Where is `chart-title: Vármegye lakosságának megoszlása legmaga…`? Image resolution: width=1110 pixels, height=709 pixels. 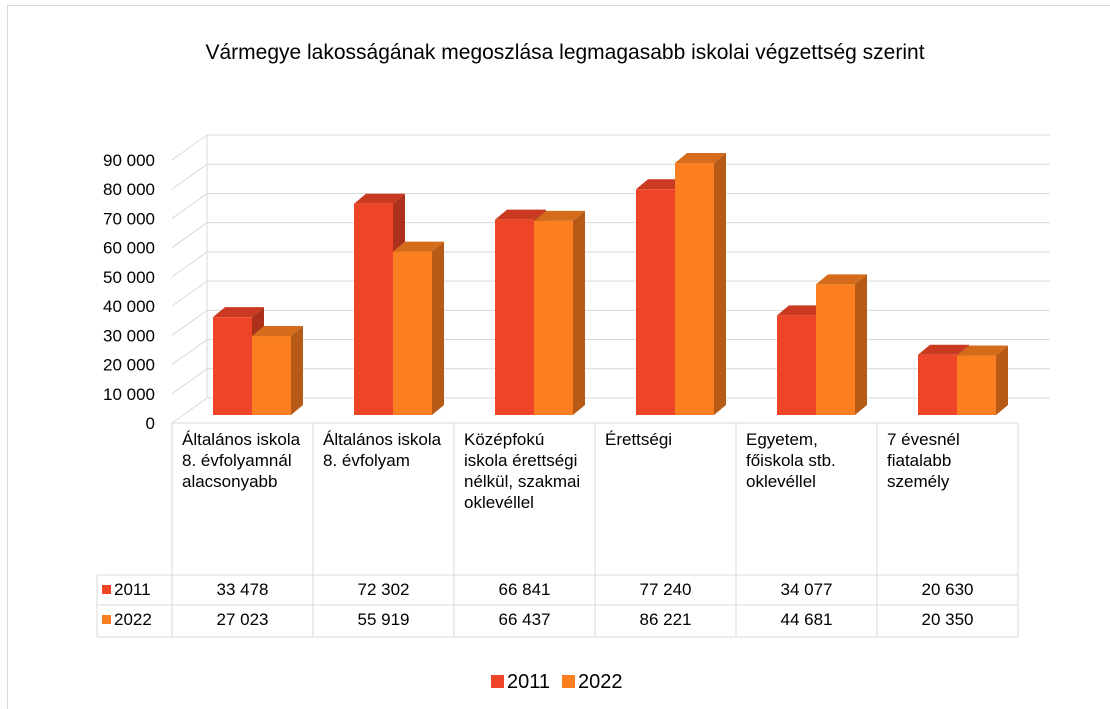 chart-title: Vármegye lakosságának megoszlása legmaga… is located at coordinates (565, 52).